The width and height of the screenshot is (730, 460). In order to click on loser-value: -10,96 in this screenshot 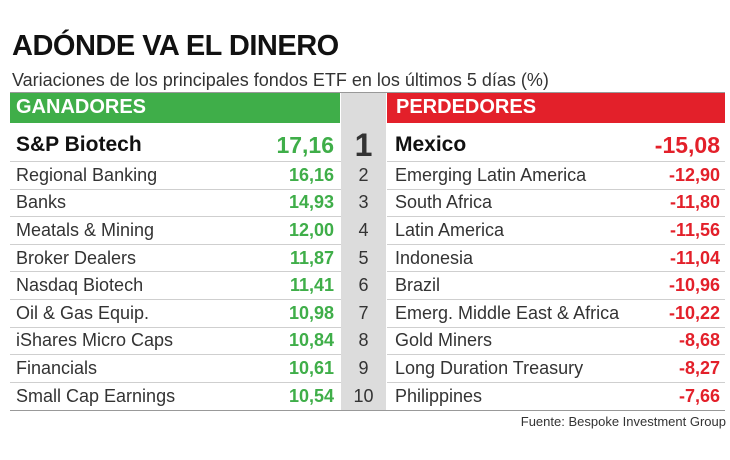, I will do `click(694, 285)`.